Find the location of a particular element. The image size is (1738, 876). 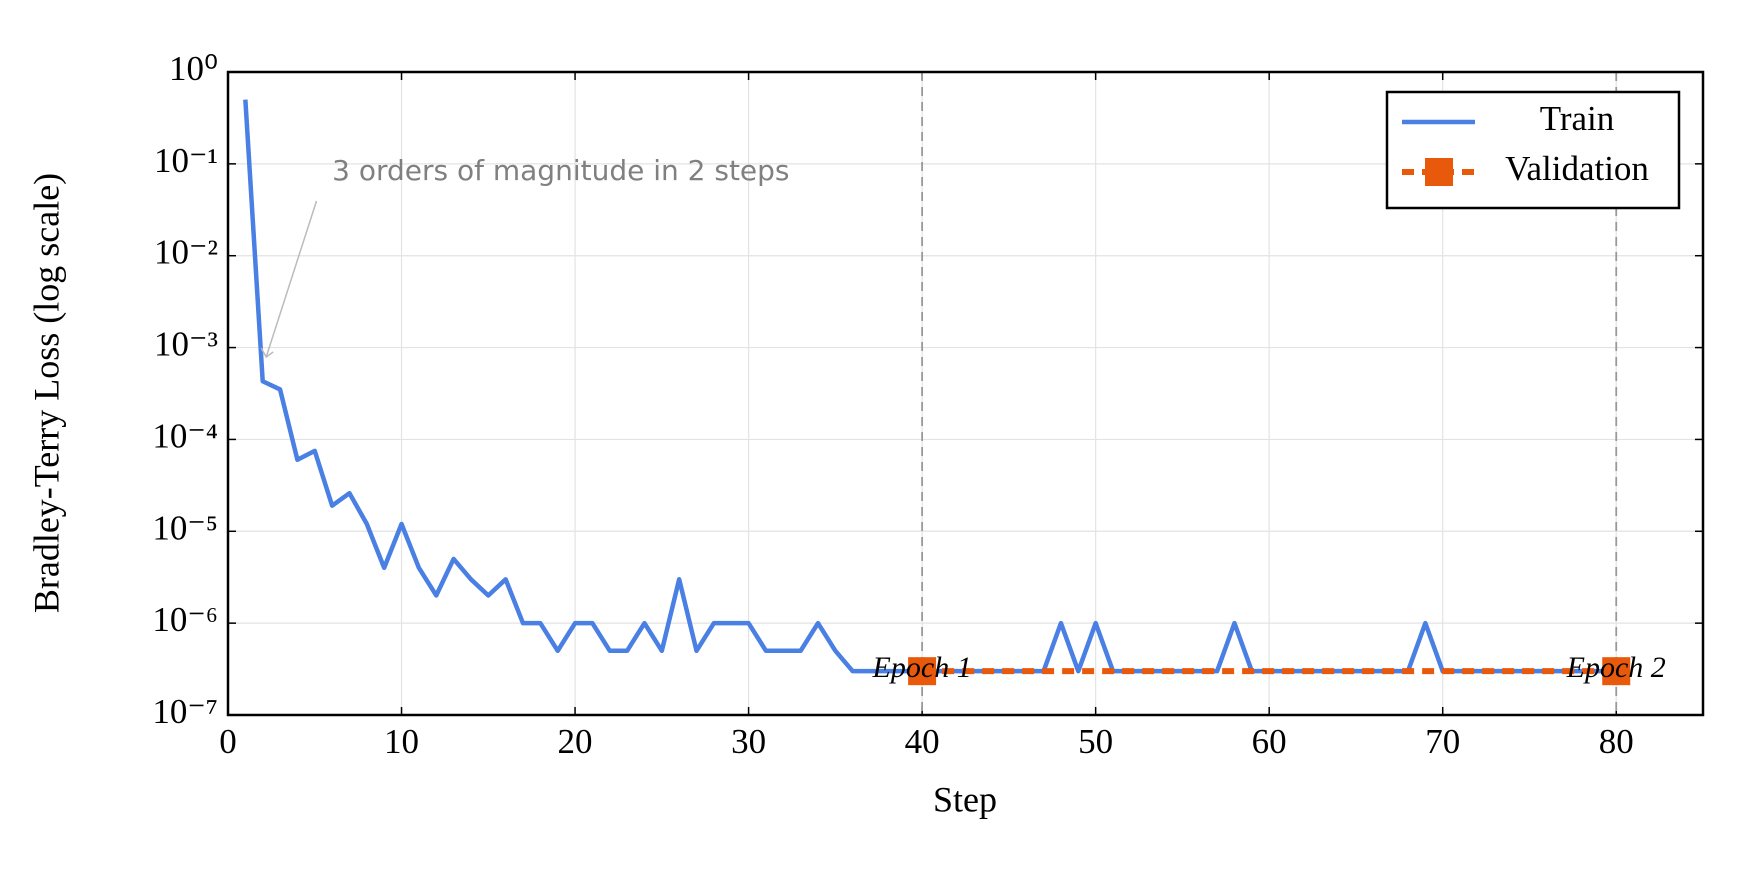

y-tick-label: 10⁻¹ is located at coordinates (186, 160).